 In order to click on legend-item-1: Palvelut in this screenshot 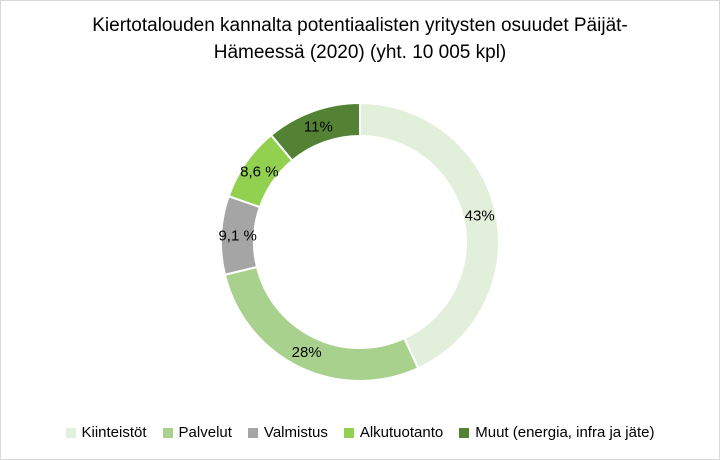, I will do `click(197, 432)`.